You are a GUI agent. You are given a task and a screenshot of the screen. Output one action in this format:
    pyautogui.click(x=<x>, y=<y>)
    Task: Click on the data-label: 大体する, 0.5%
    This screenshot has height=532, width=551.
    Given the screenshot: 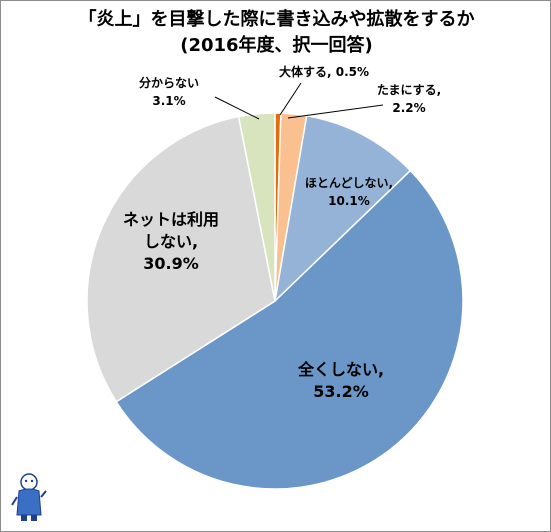 What is the action you would take?
    pyautogui.click(x=324, y=71)
    